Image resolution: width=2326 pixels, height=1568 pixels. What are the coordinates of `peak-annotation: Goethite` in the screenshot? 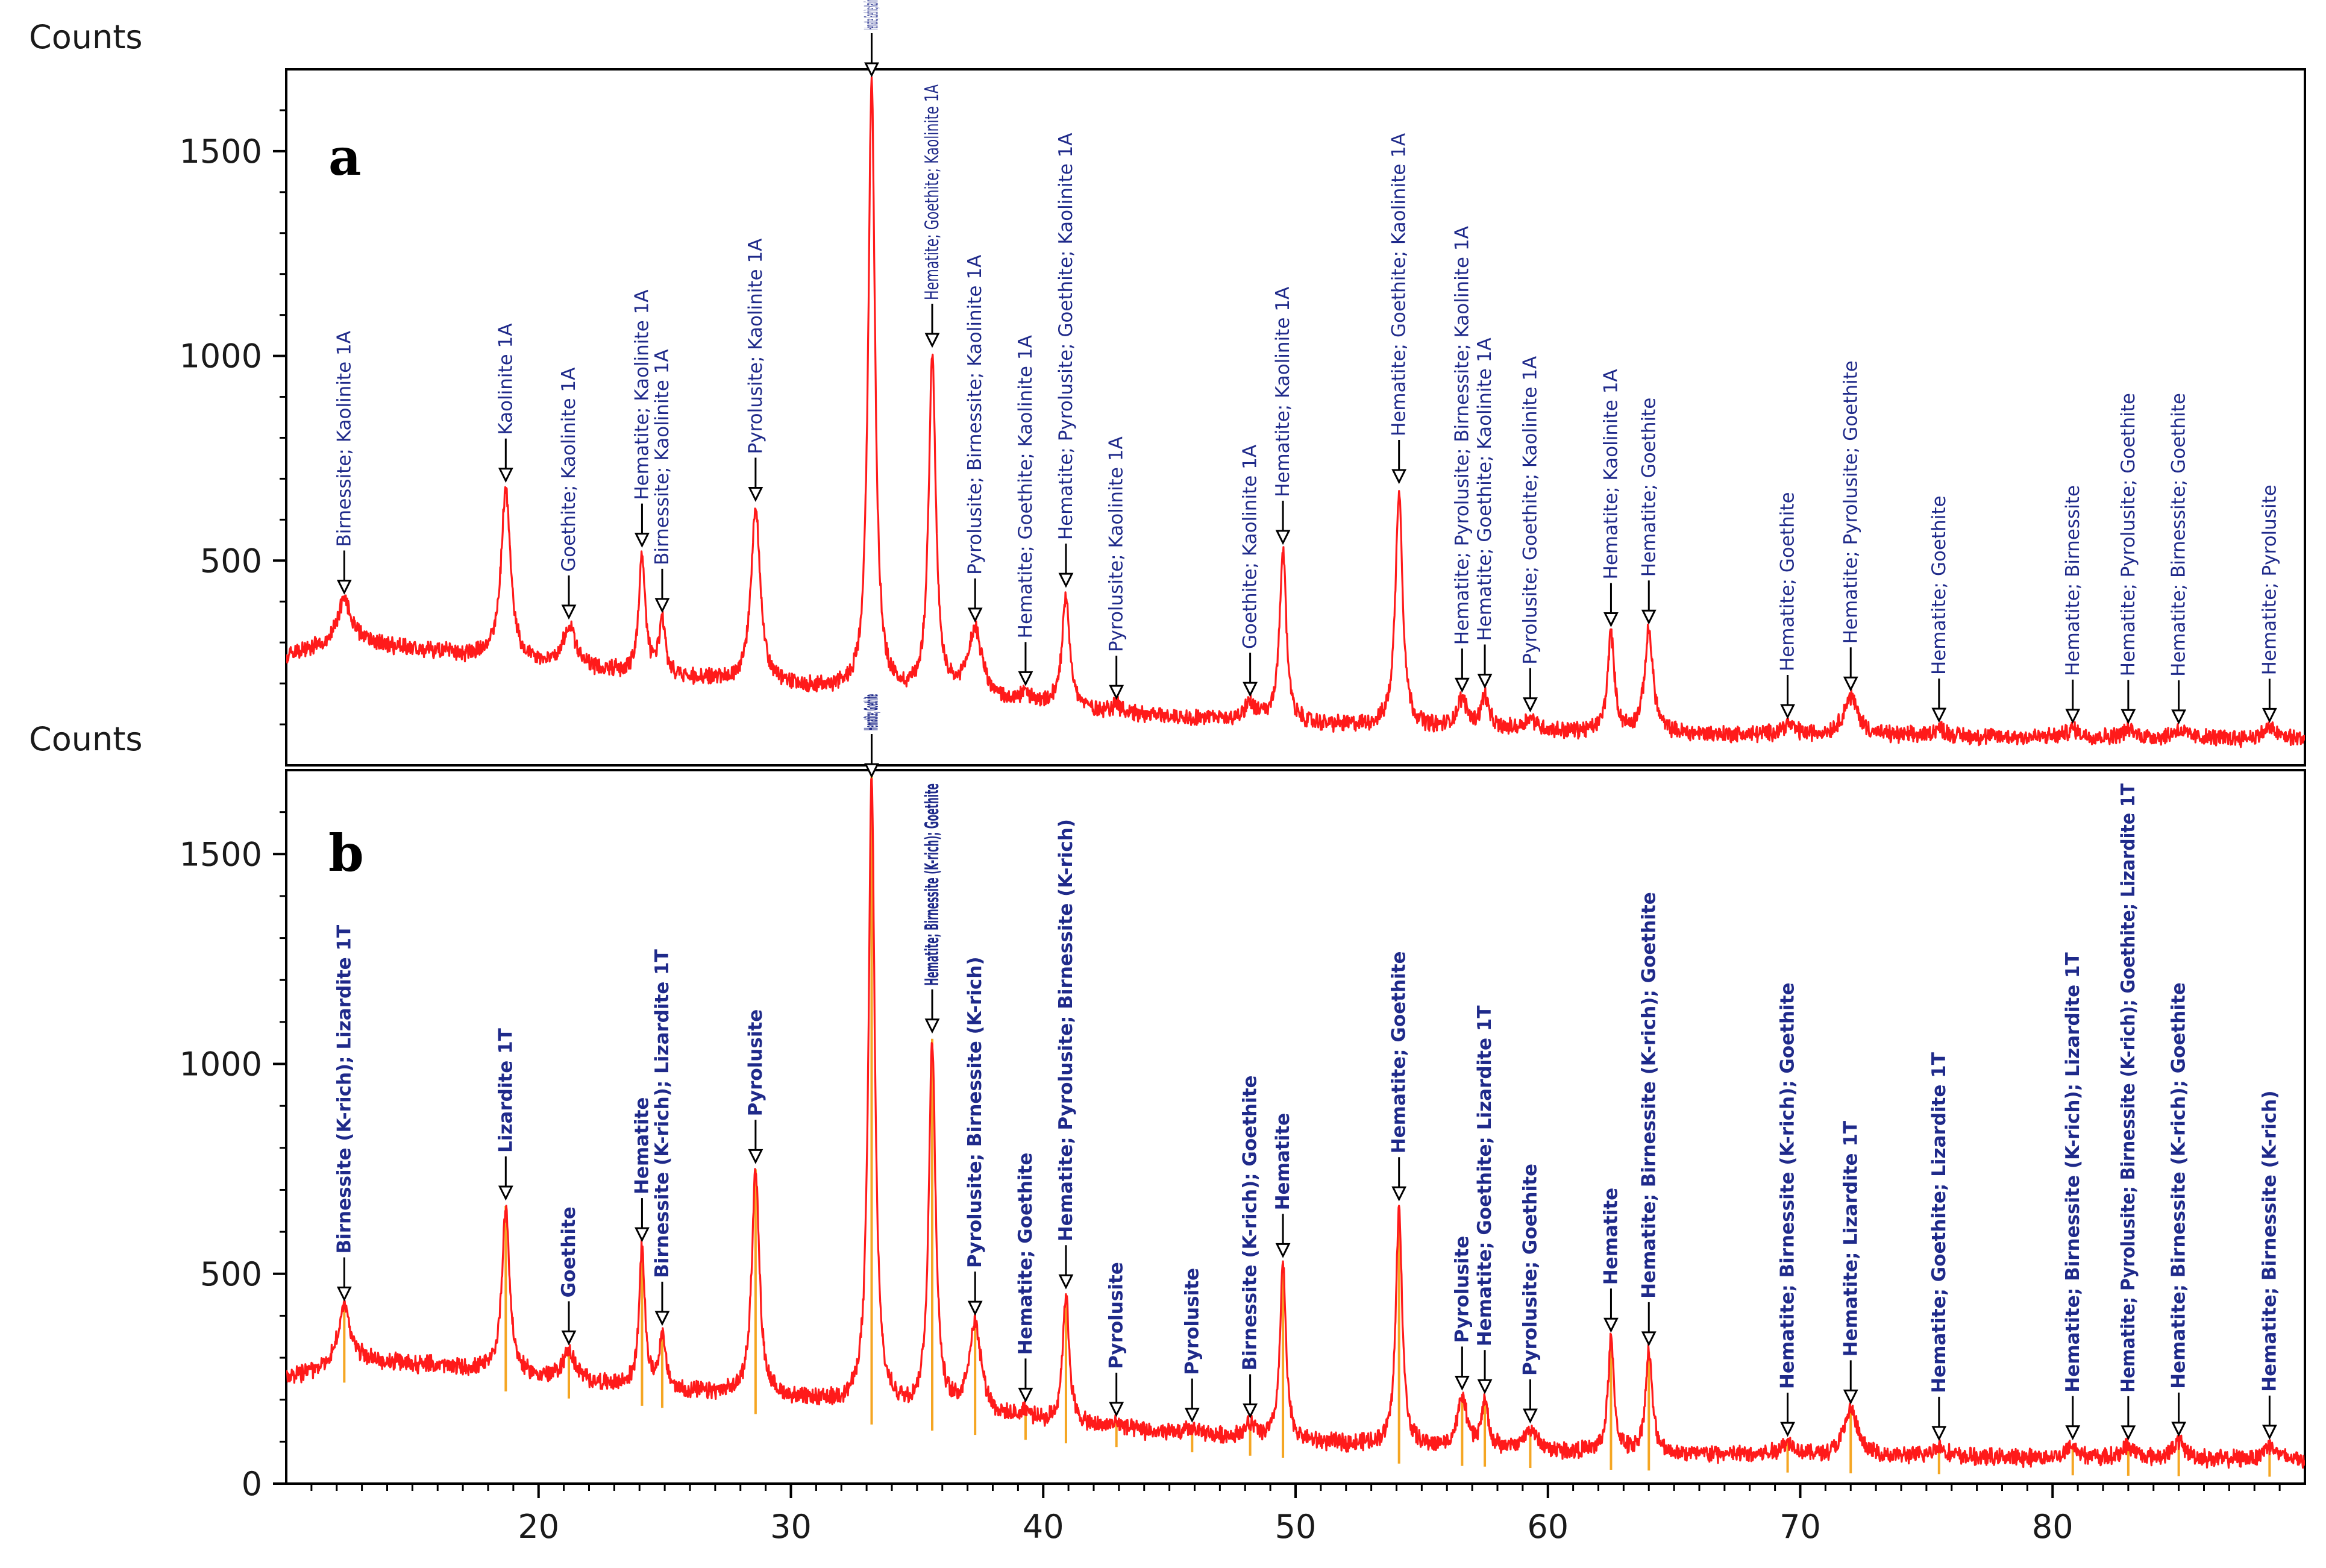 It's located at (569, 1276).